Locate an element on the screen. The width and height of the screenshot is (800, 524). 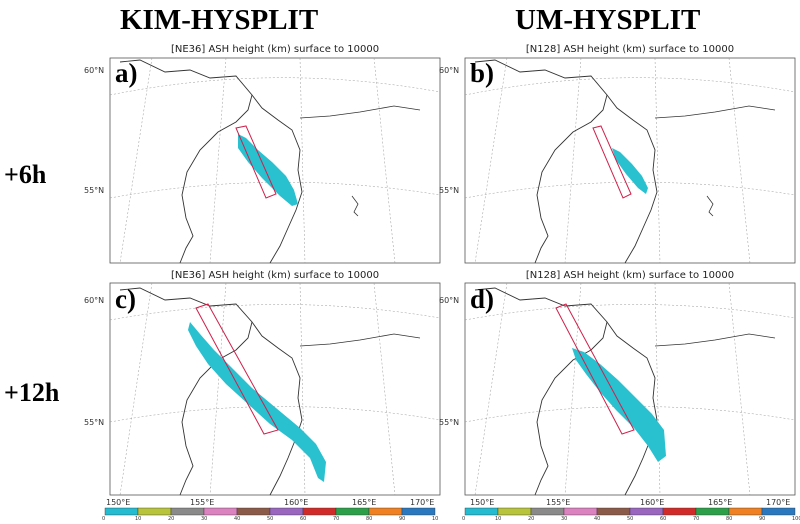
panel-b-island is located at coordinates (710, 206).